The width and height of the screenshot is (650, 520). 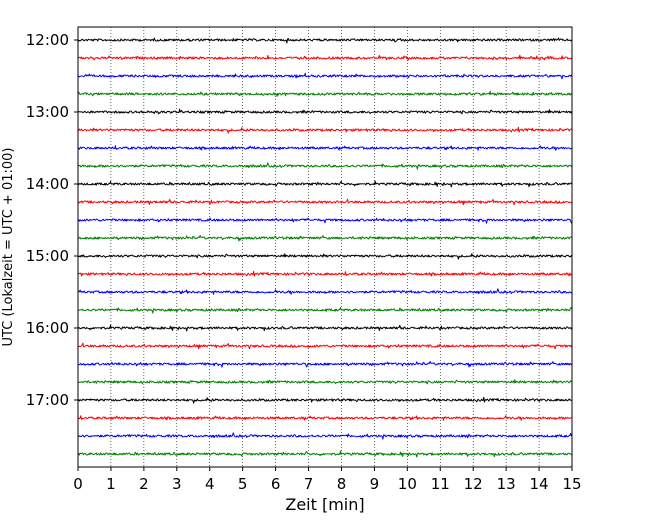 What do you see at coordinates (276, 484) in the screenshot?
I see `x-tick-label: 6` at bounding box center [276, 484].